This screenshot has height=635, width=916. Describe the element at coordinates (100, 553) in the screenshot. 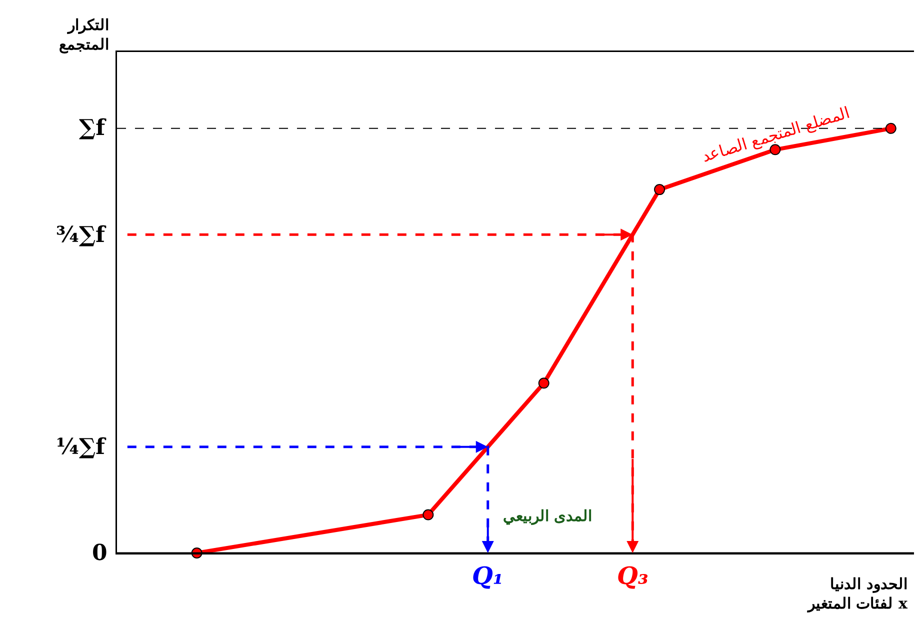

I see `ref-line-label: 0` at that location.